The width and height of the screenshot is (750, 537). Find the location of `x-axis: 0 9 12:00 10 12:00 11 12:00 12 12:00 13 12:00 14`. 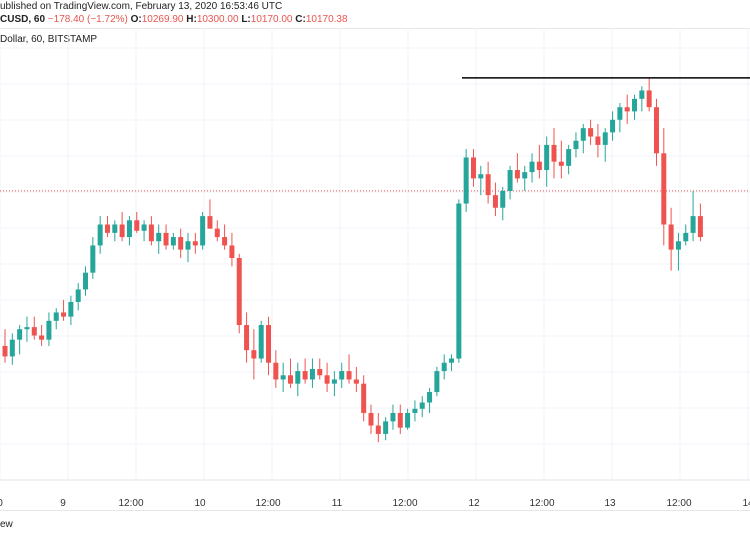

x-axis: 0 9 12:00 10 12:00 11 12:00 12 12:00 13 12:00 14 is located at coordinates (375, 494).